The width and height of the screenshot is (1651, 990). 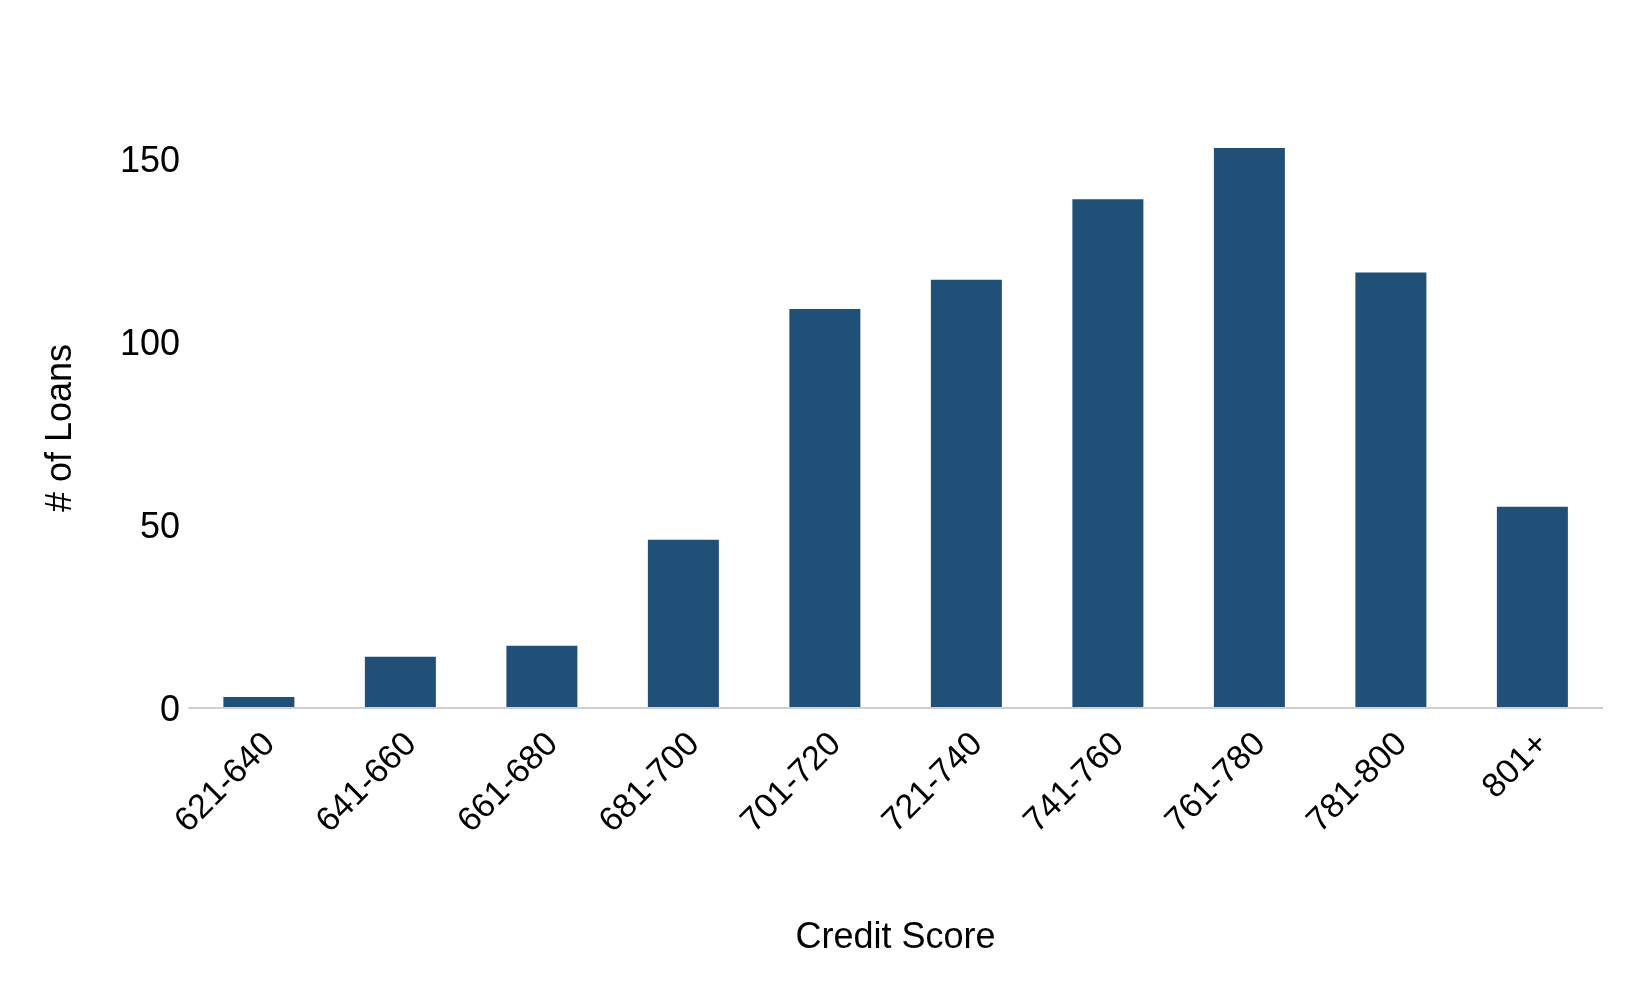 What do you see at coordinates (149, 342) in the screenshot?
I see `y-tick-label: 100` at bounding box center [149, 342].